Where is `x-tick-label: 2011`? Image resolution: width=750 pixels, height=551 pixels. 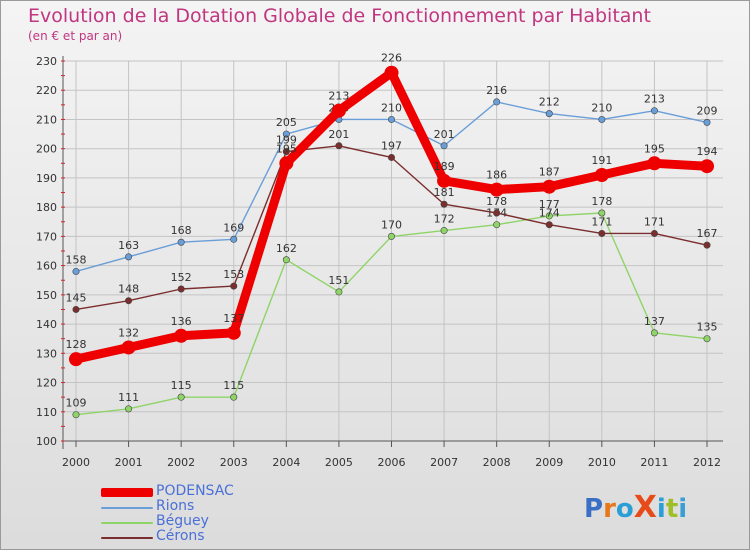
x-tick-label: 2011 is located at coordinates (654, 462).